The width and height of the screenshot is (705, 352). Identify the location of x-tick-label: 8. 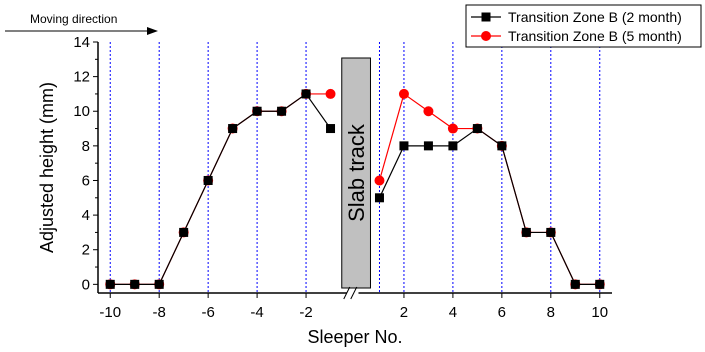
(551, 312).